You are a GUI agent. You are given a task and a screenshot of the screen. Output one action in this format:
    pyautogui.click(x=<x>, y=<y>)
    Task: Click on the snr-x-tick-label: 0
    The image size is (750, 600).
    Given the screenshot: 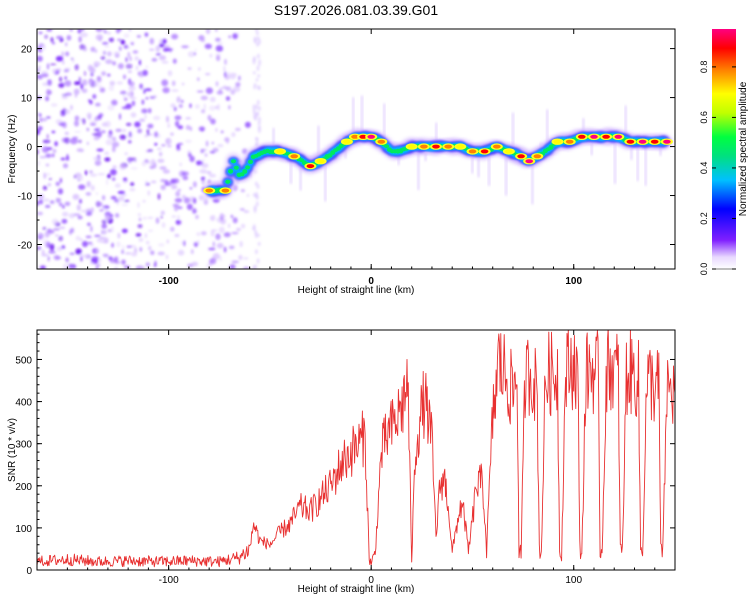 What is the action you would take?
    pyautogui.click(x=371, y=580)
    